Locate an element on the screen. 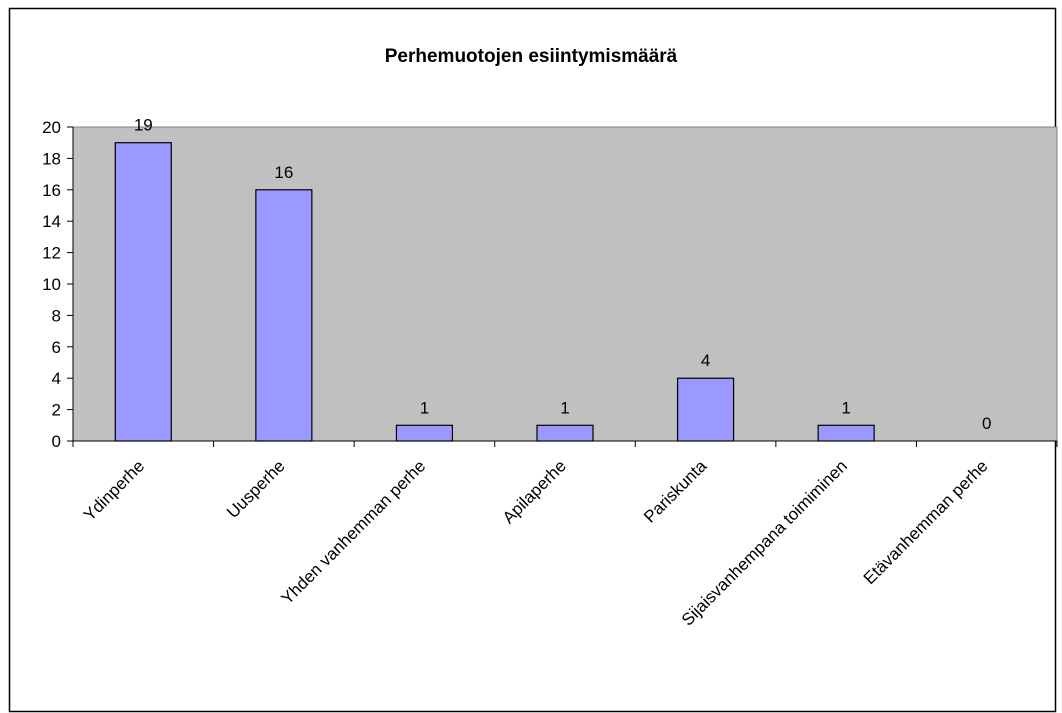 The height and width of the screenshot is (713, 1062). y-tick-label: 6 is located at coordinates (56, 347).